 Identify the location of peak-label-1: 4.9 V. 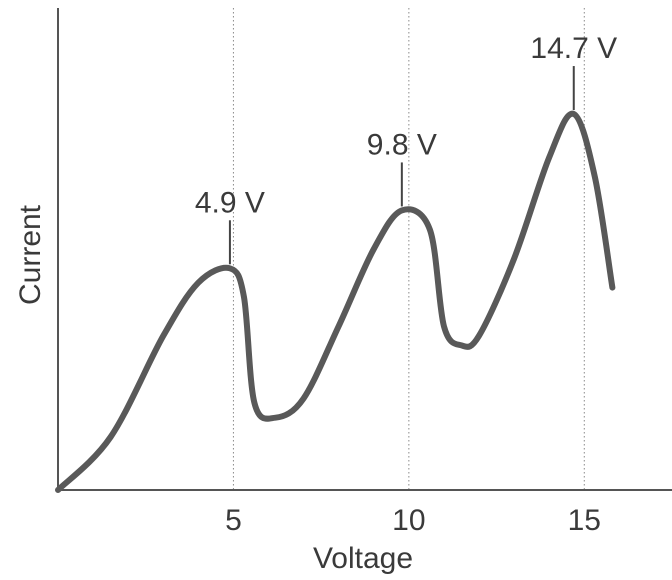
(230, 202).